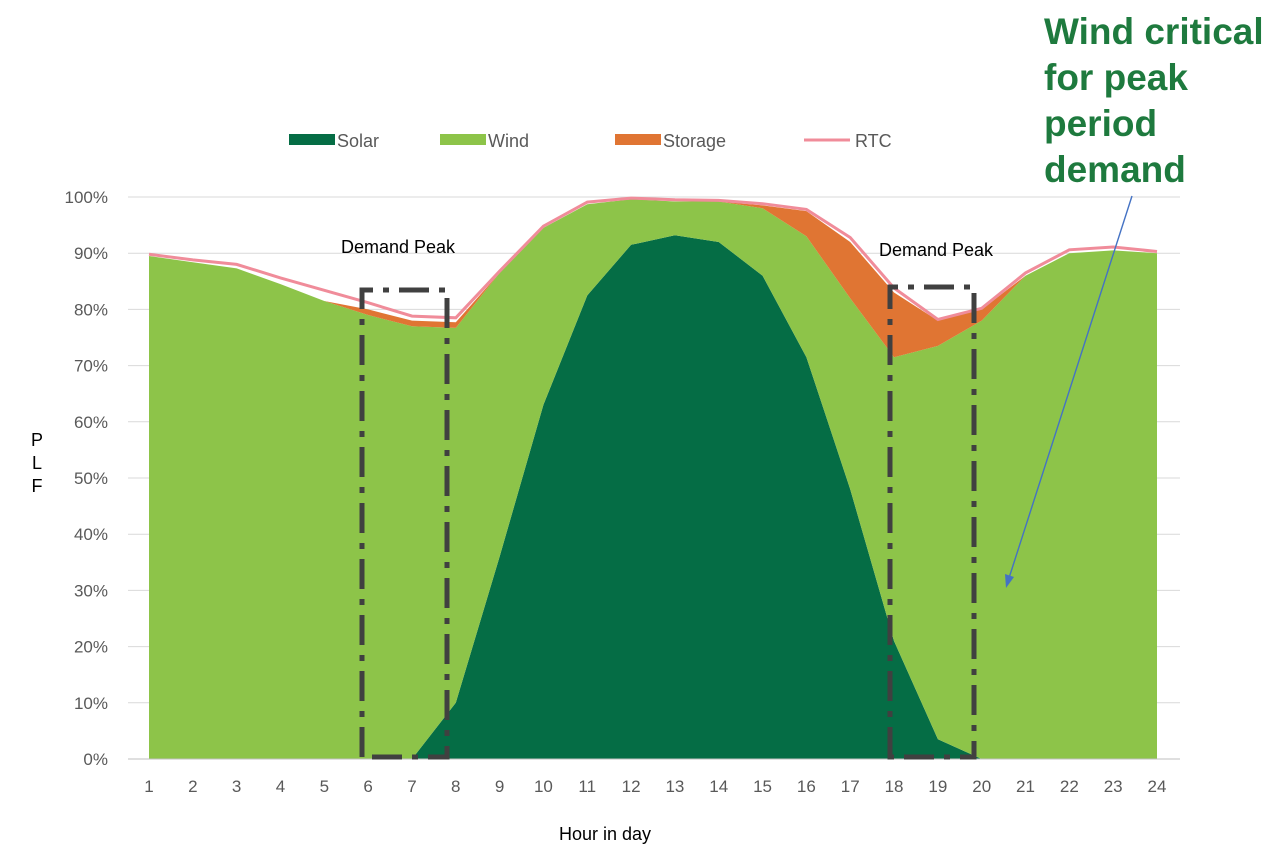 This screenshot has height=845, width=1274. Describe the element at coordinates (367, 786) in the screenshot. I see `x-tick-label: 6` at that location.